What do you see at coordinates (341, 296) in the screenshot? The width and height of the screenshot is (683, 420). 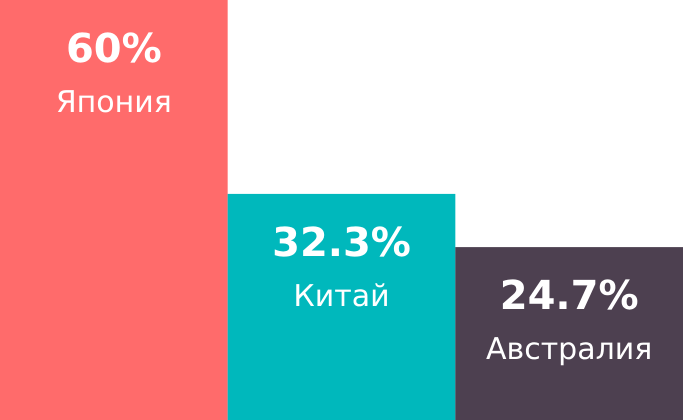 I see `x-tick-label: Китай` at bounding box center [341, 296].